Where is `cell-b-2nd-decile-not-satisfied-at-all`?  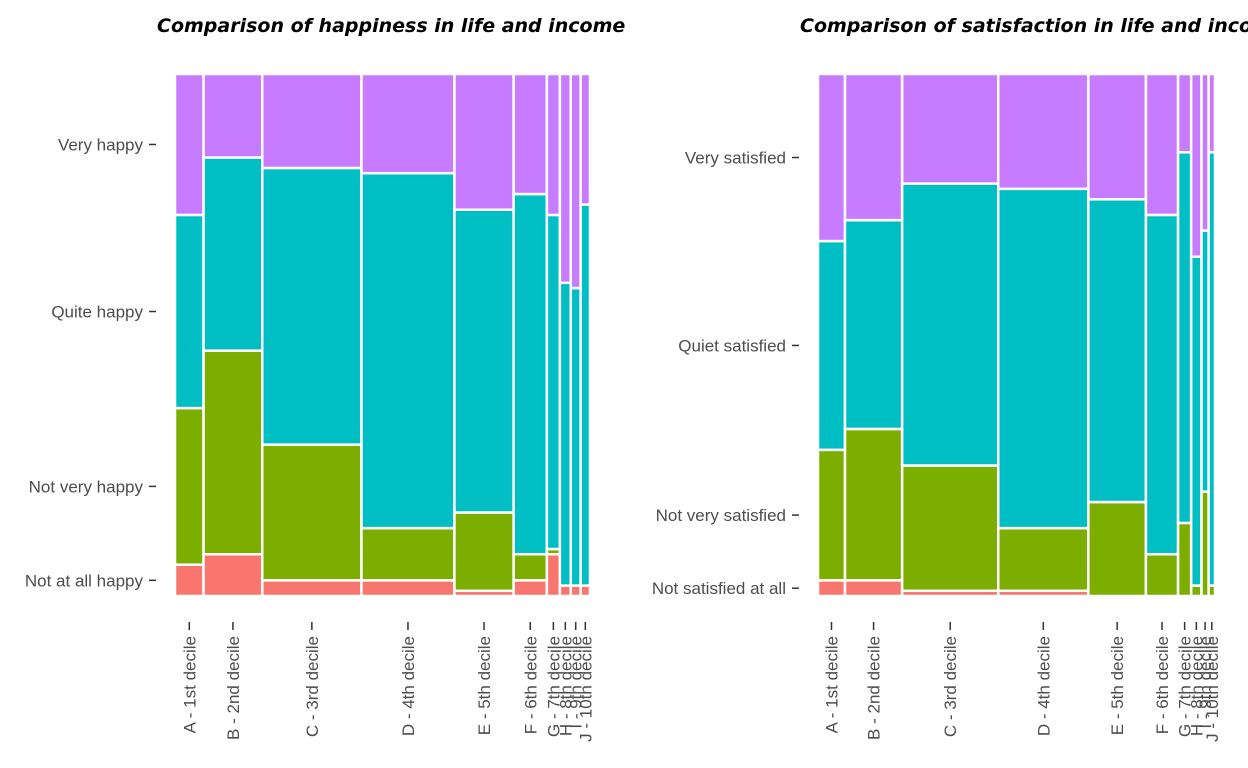
cell-b-2nd-decile-not-satisfied-at-all is located at coordinates (873, 588).